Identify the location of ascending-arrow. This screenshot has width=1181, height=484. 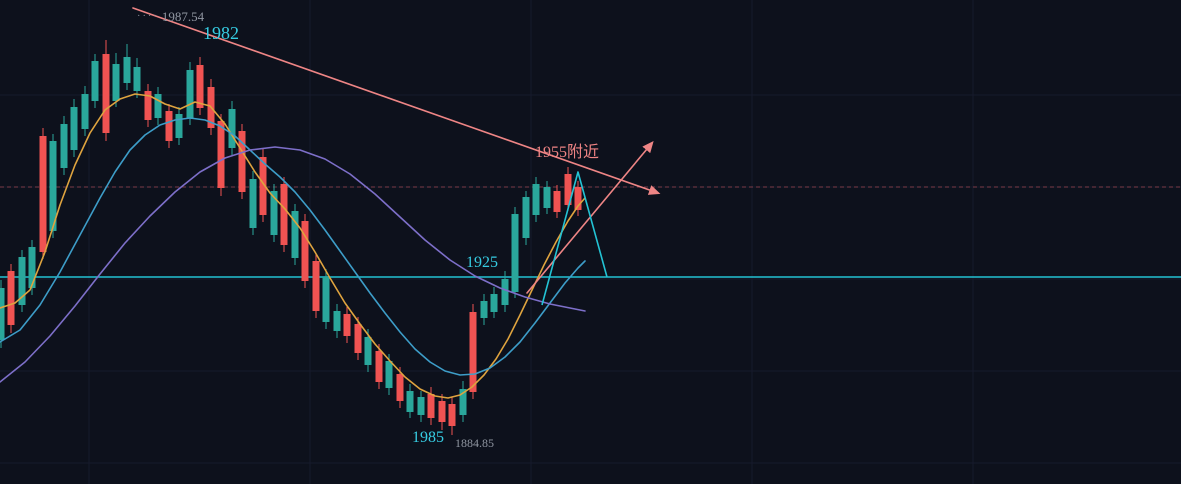
(590, 217).